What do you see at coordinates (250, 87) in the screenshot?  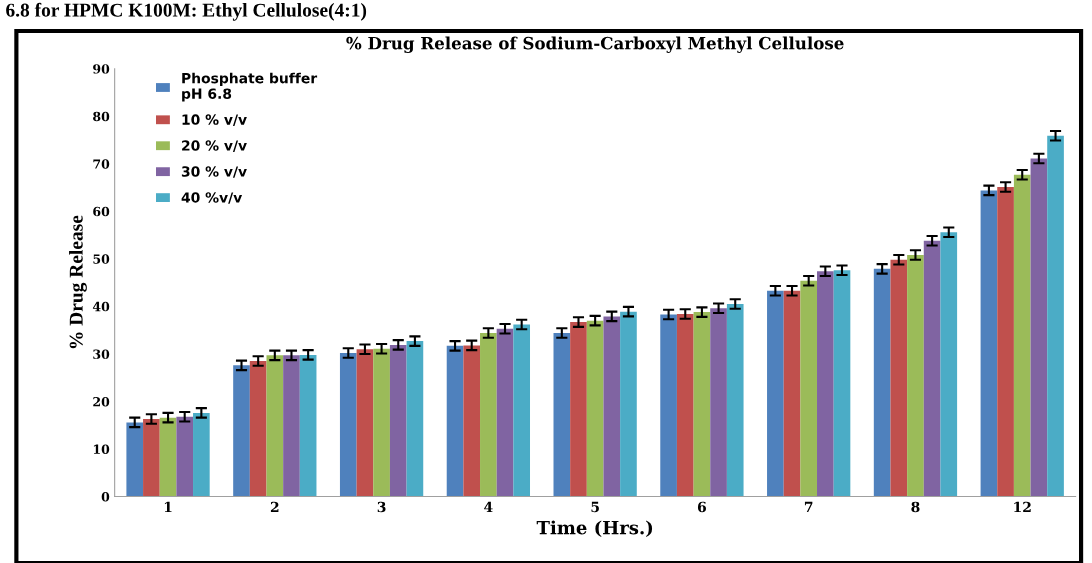 I see `legend-label: Phosphate buffer pH 6.8` at bounding box center [250, 87].